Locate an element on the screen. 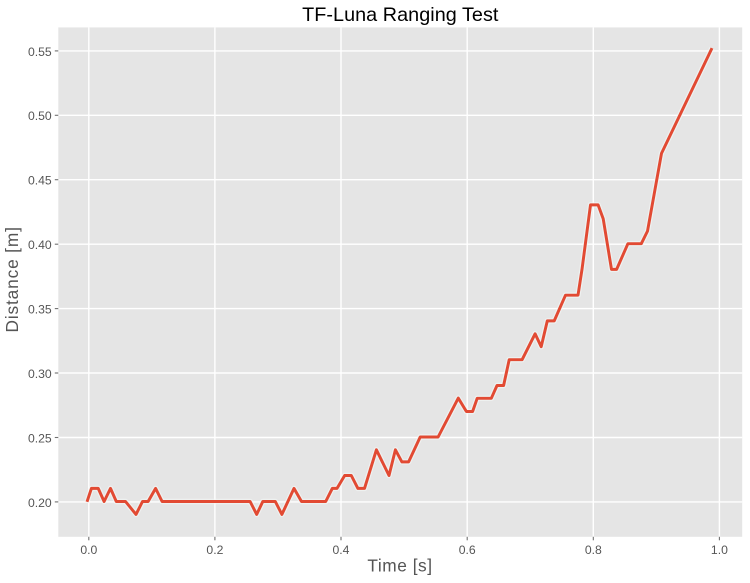 The image size is (750, 583). svg-text: 0.0 is located at coordinates (88, 550).